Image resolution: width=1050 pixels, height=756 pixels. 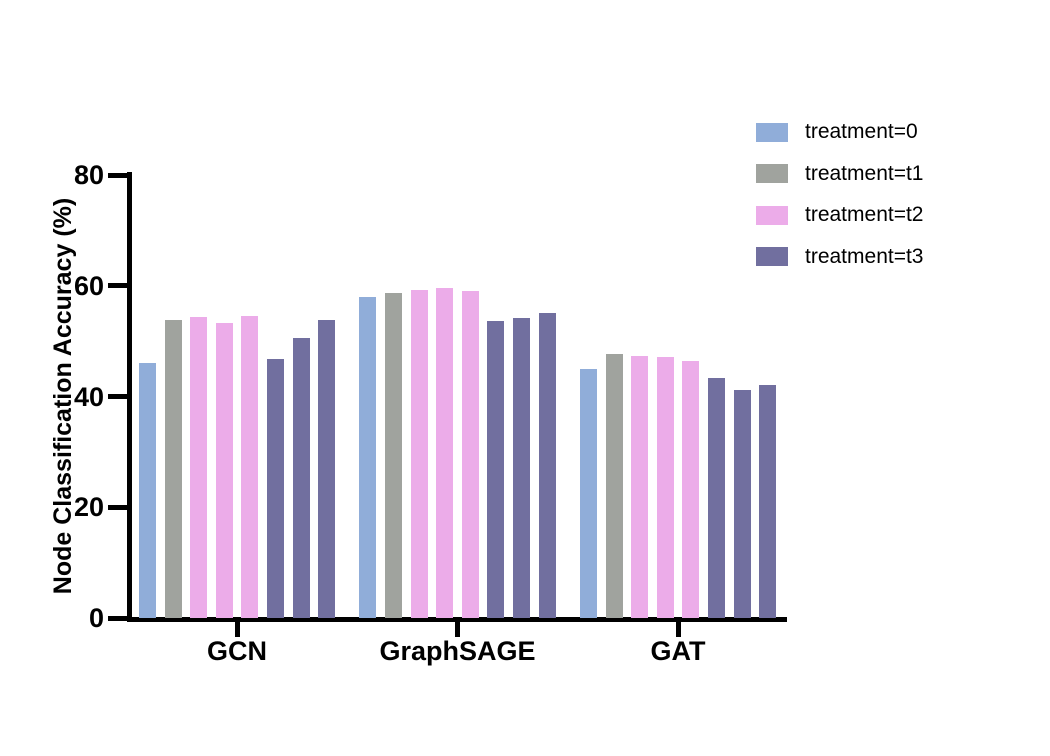 I want to click on y-tick-label: 80, so click(x=88, y=175).